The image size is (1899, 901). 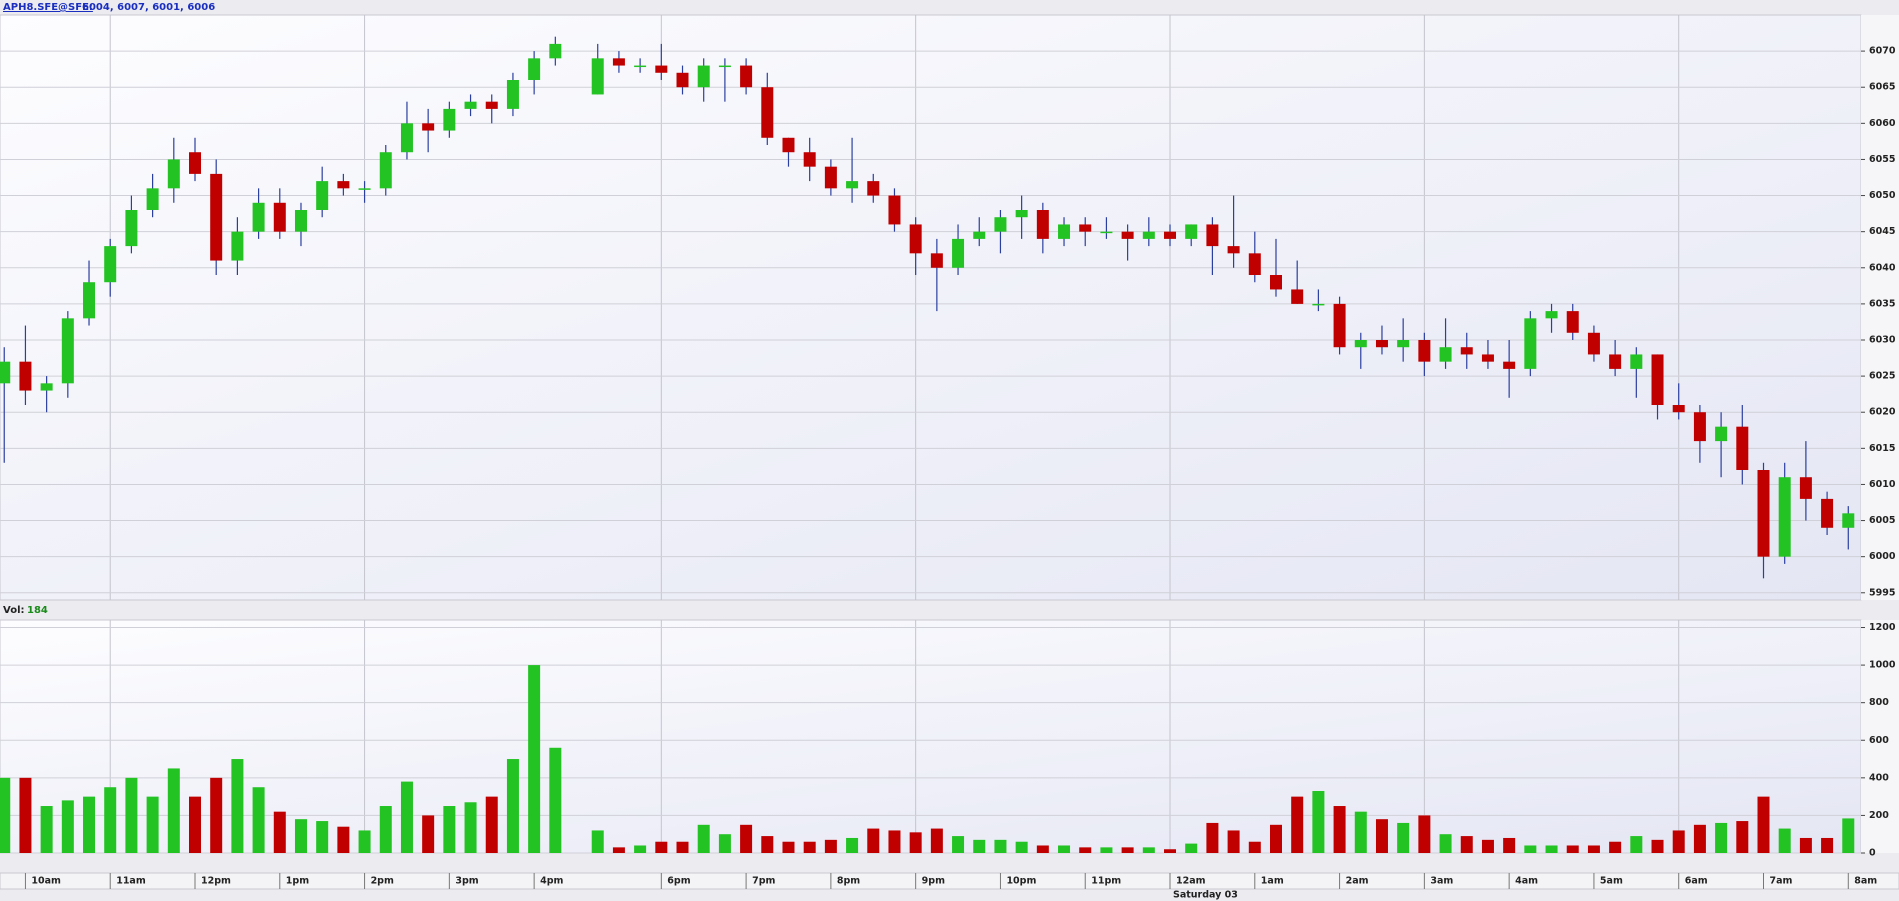 I want to click on y-tick-label: 5995, so click(x=1882, y=592).